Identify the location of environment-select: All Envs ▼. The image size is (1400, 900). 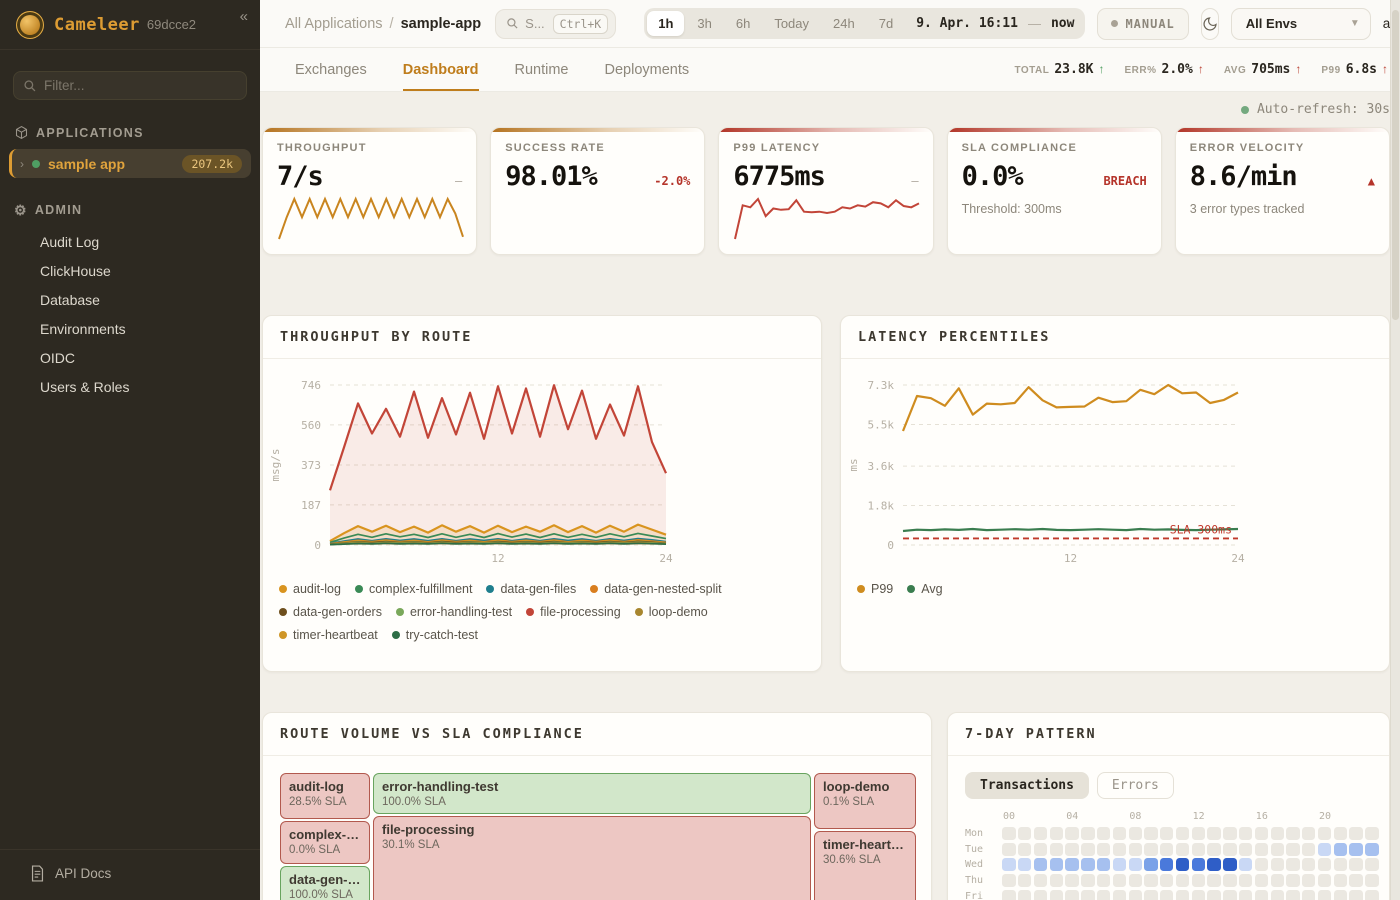
(1300, 23).